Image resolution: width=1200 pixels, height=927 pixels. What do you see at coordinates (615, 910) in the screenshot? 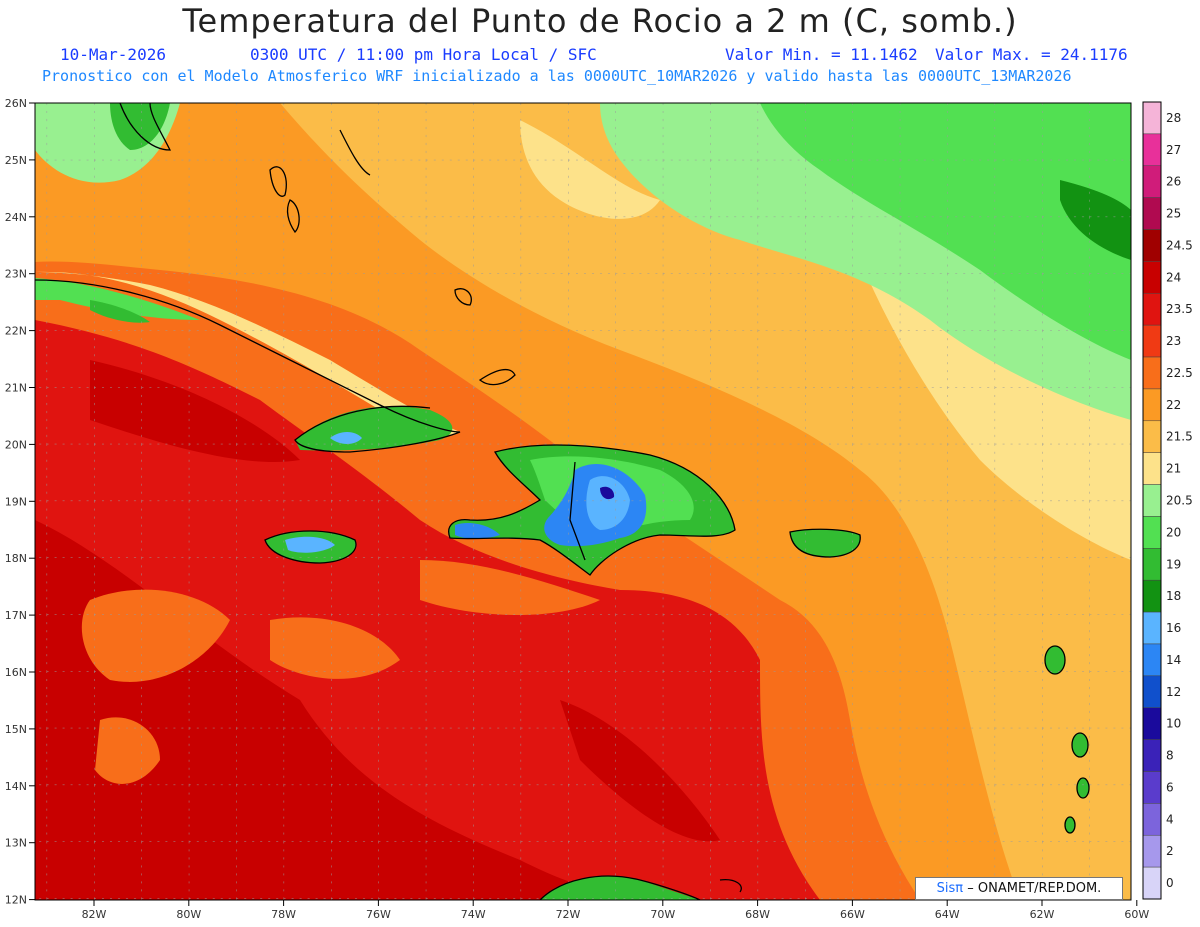
I see `longitude-axis: 82W 80W 78W 76W 74W 72W 70W 68W 66W 64W 62W 60W` at bounding box center [615, 910].